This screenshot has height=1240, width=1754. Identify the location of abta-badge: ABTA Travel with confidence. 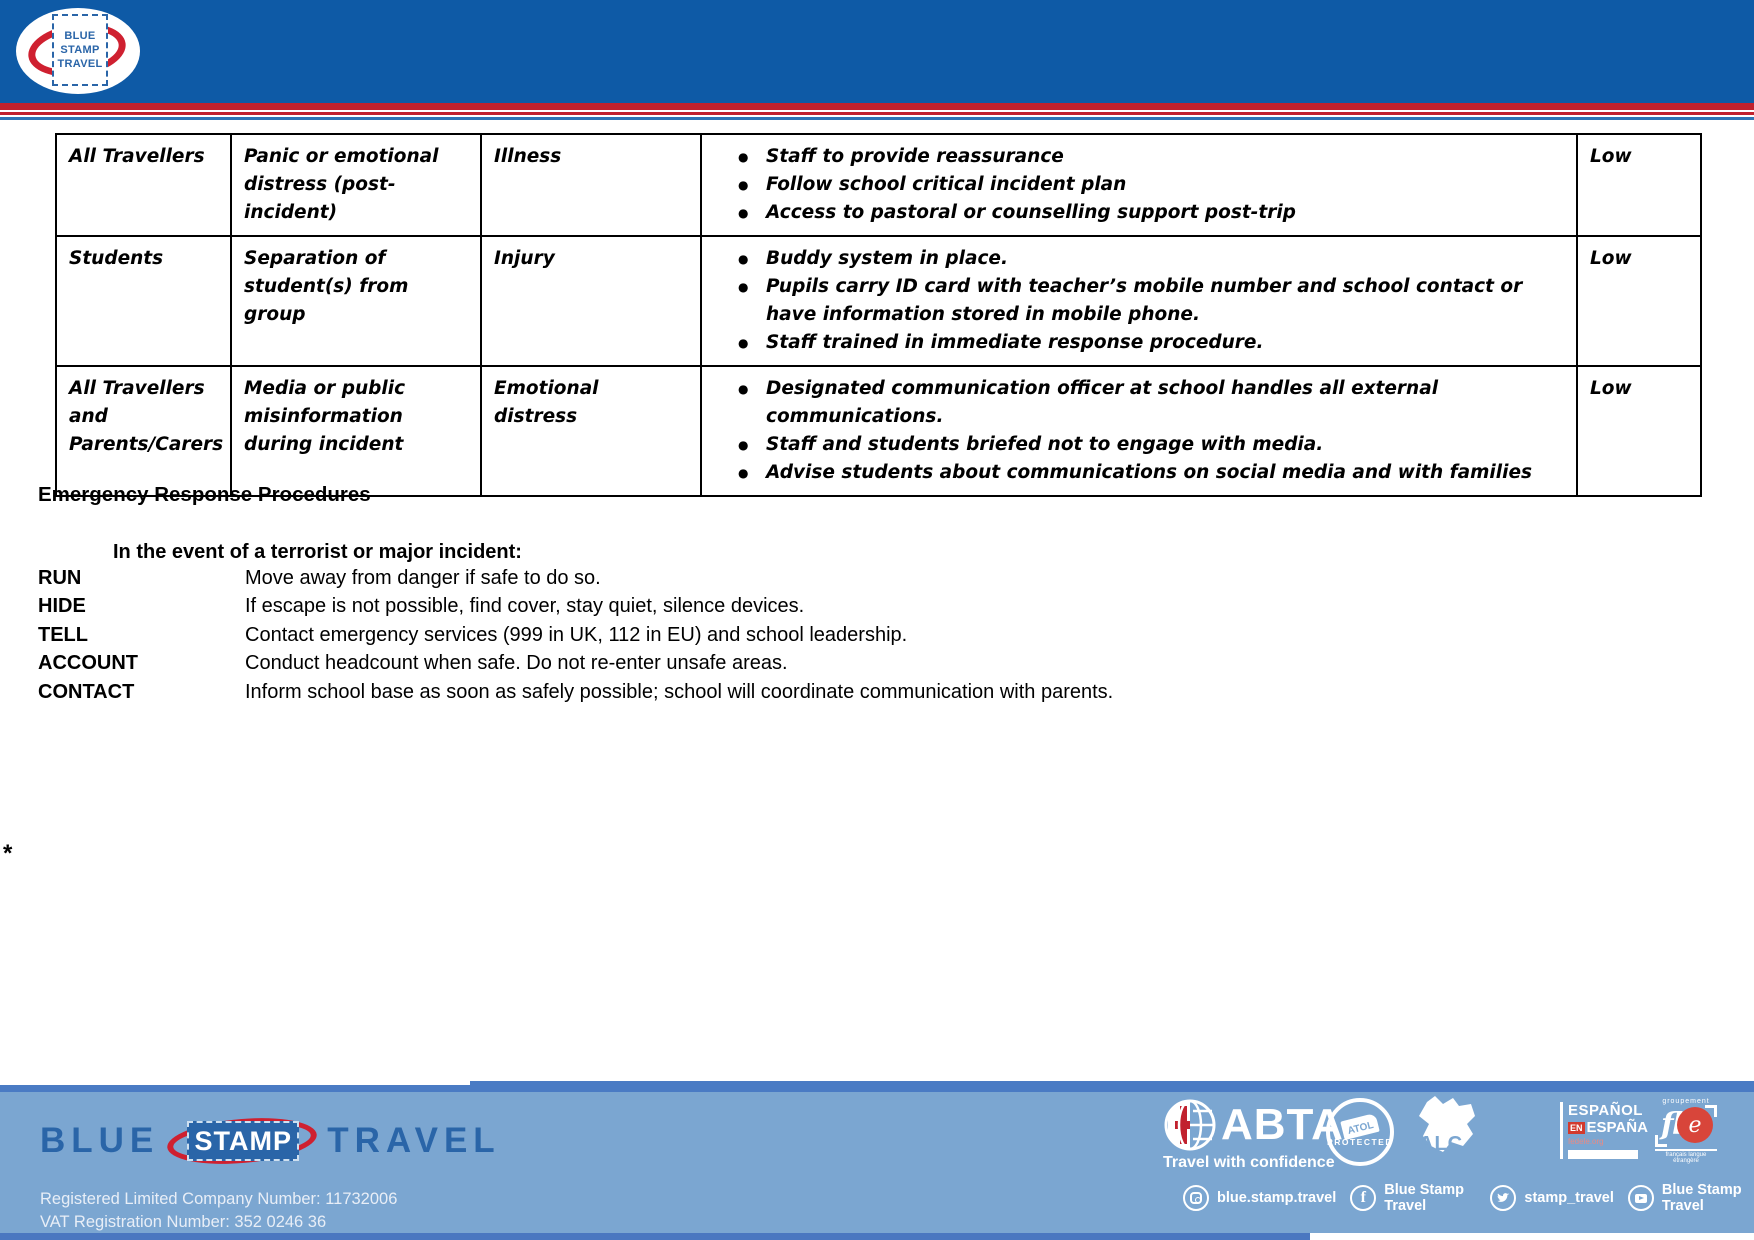
(1253, 1135).